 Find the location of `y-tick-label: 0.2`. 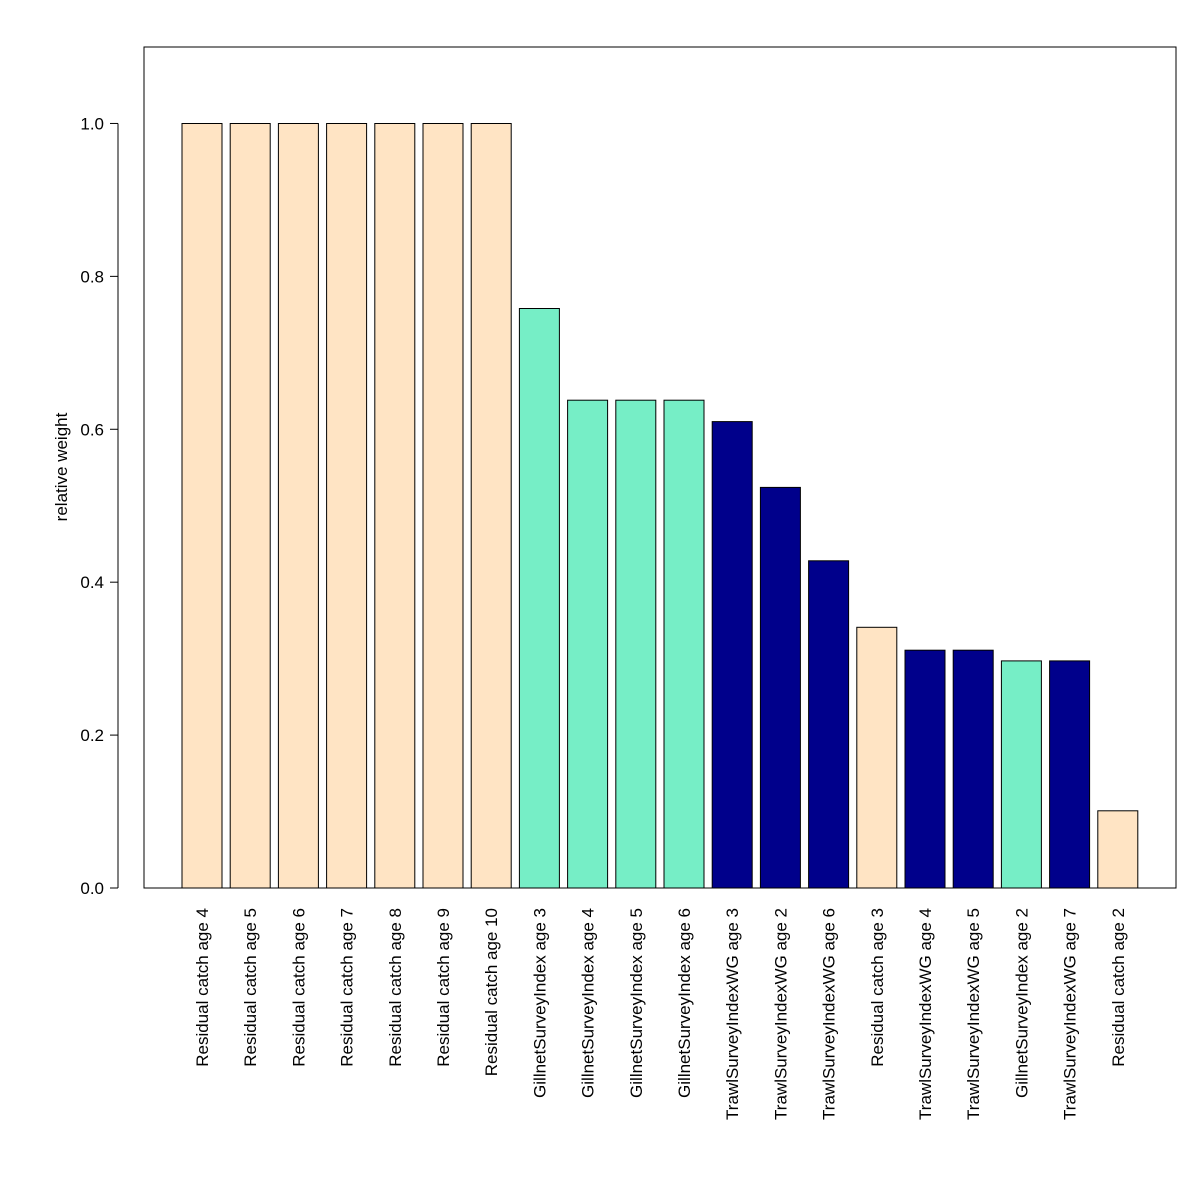

y-tick-label: 0.2 is located at coordinates (92, 735).